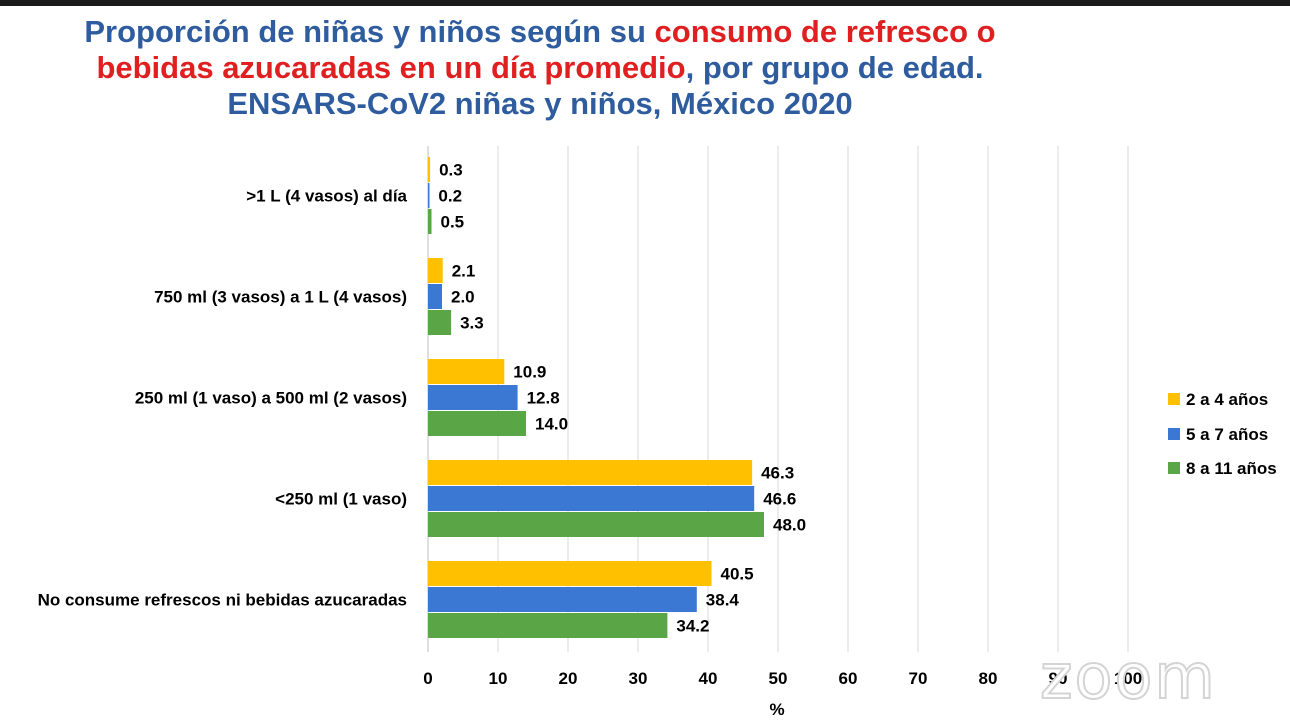 The height and width of the screenshot is (721, 1290). I want to click on title-line1-part2: consumo de refresco o, so click(825, 31).